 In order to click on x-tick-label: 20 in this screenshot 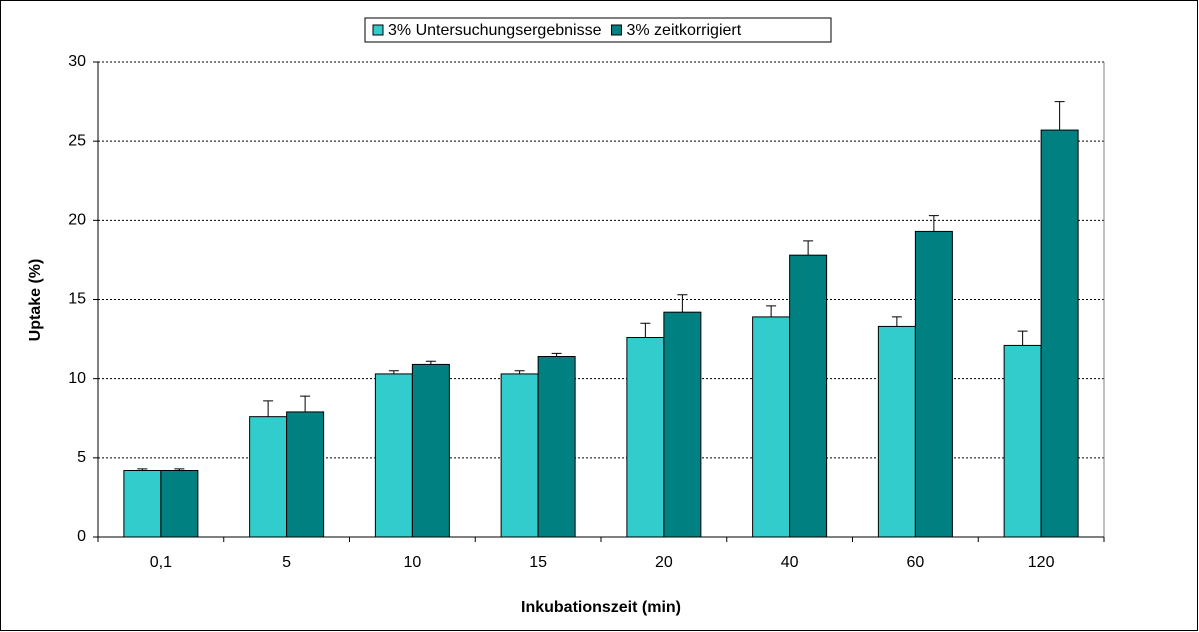, I will do `click(664, 562)`.